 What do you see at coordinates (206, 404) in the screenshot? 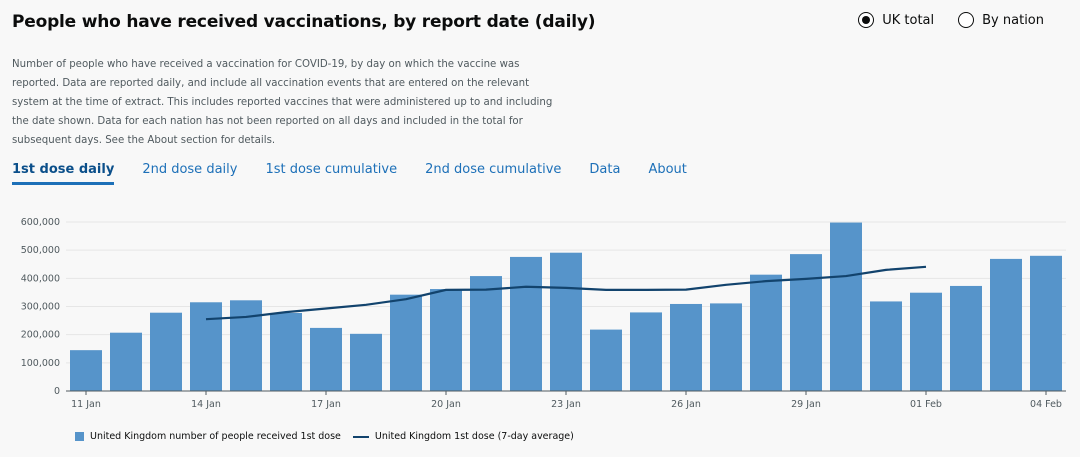
I see `x-tick-label: 14 Jan` at bounding box center [206, 404].